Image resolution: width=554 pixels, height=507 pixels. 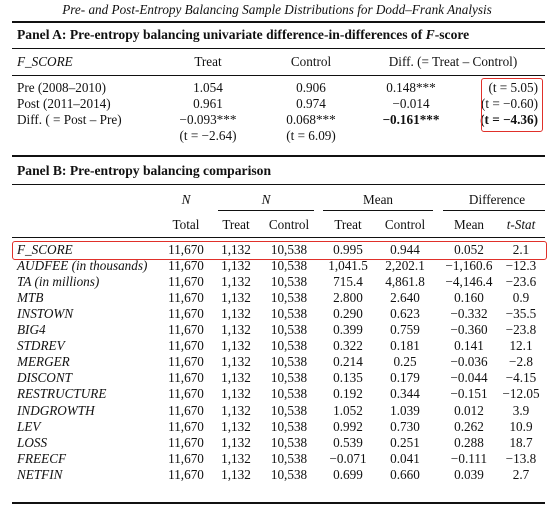 What do you see at coordinates (469, 313) in the screenshot?
I see `table-cell: −0.332` at bounding box center [469, 313].